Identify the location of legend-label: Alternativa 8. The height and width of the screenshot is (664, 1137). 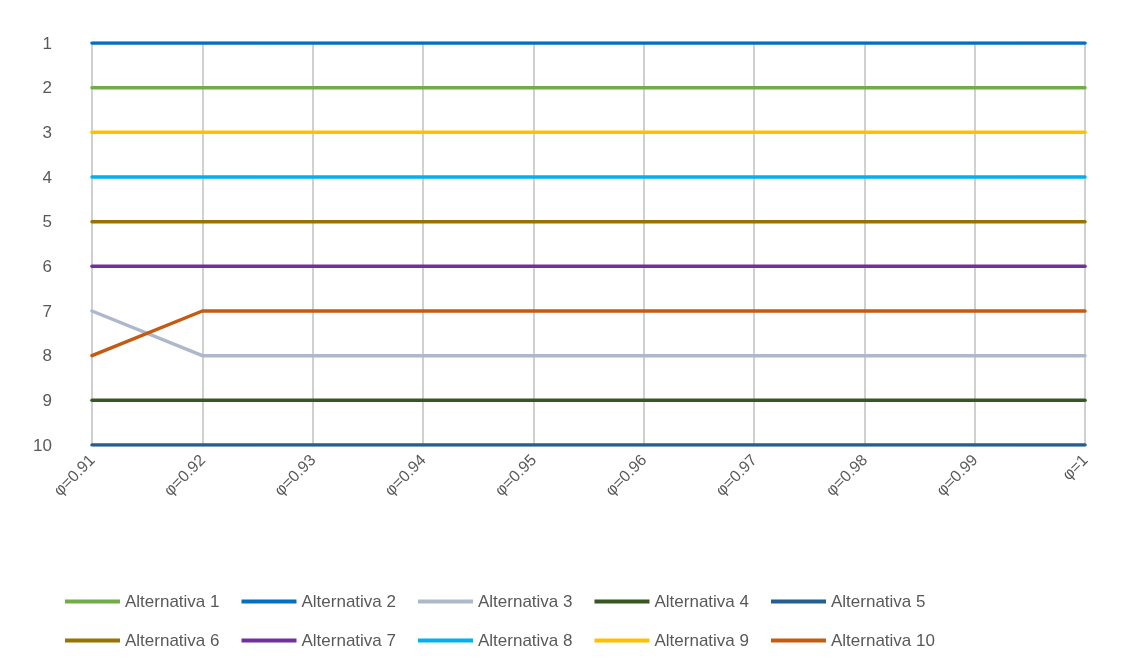
(525, 640).